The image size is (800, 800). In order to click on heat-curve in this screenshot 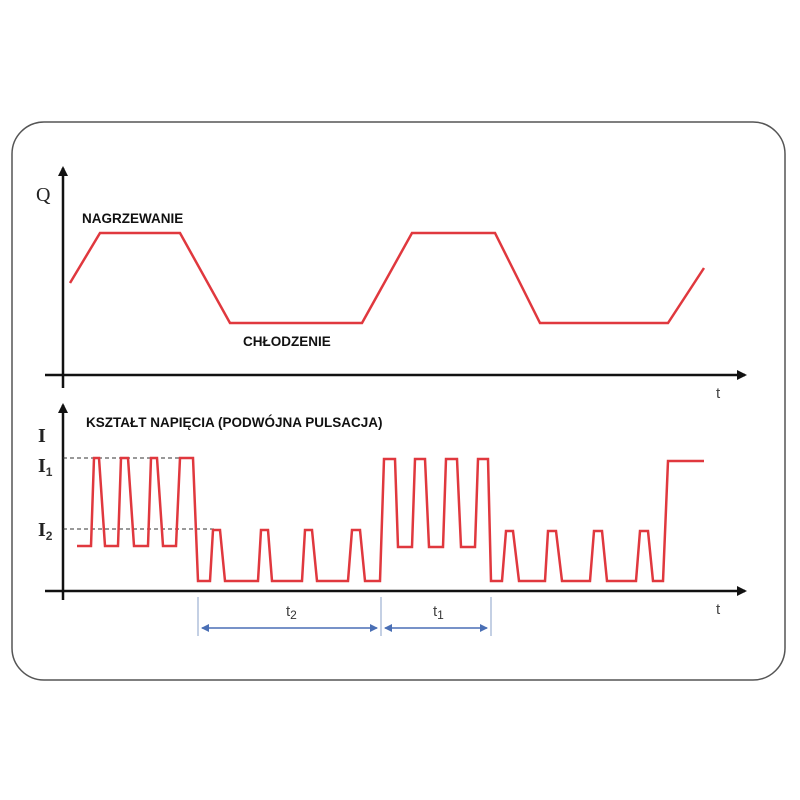, I will do `click(387, 278)`.